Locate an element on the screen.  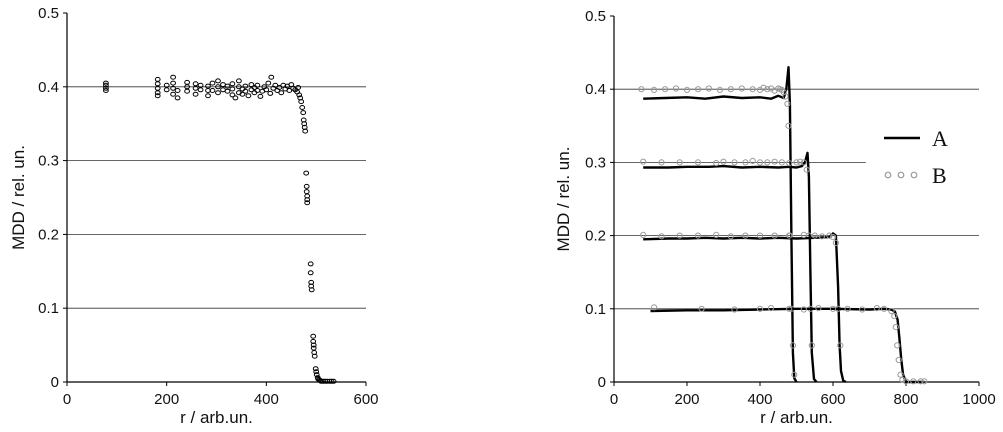
y-tick-label: 0 is located at coordinates (602, 382).